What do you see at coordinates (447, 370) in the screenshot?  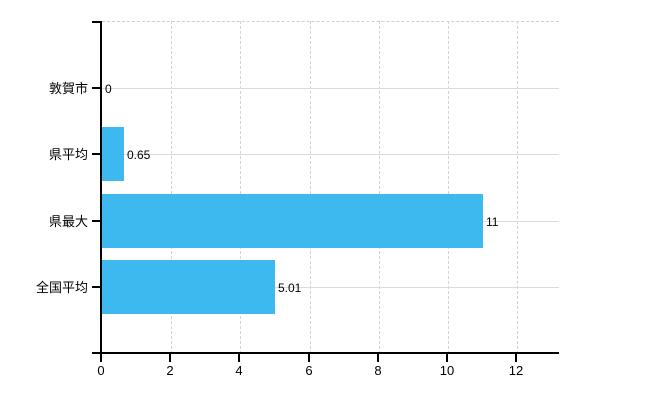 I see `x-tick-label: 10` at bounding box center [447, 370].